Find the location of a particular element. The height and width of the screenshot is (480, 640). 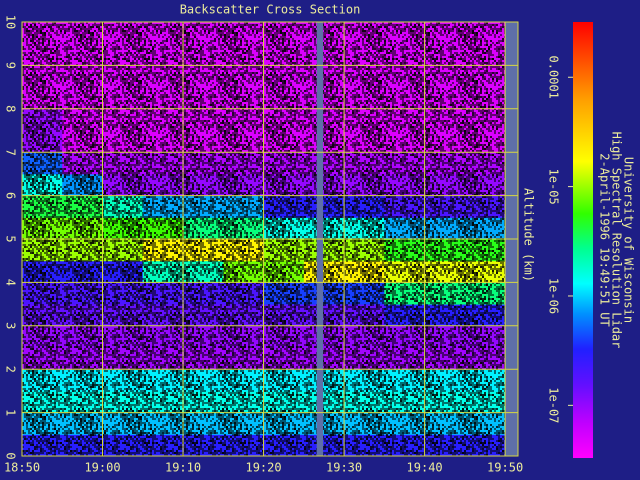

x-tick-label: 19:30 is located at coordinates (344, 468).